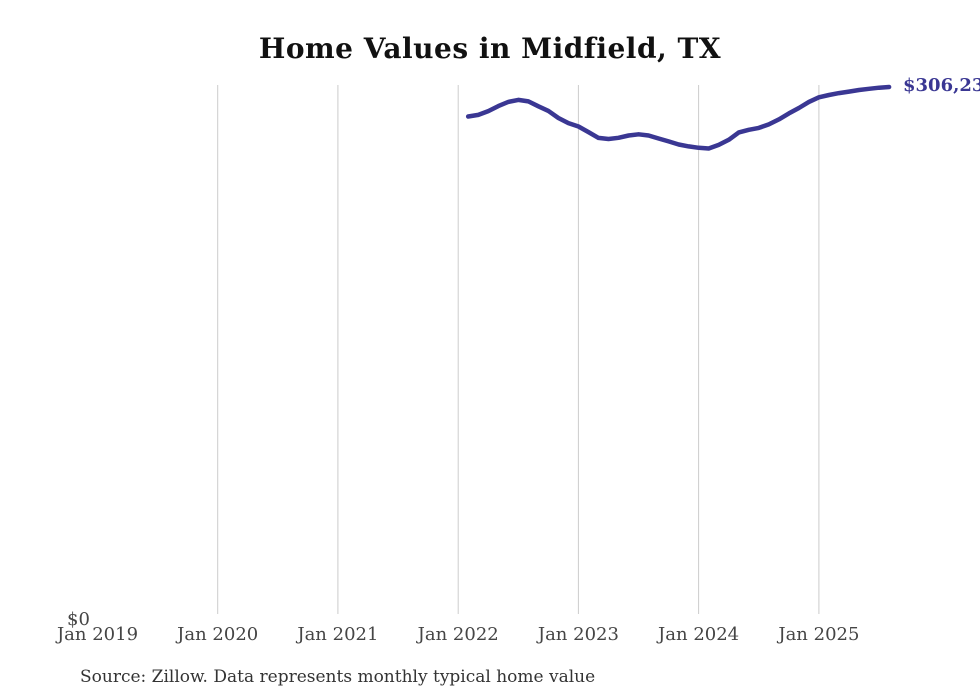  What do you see at coordinates (97, 634) in the screenshot?
I see `x-tick-label-jan-2019: Jan 2019` at bounding box center [97, 634].